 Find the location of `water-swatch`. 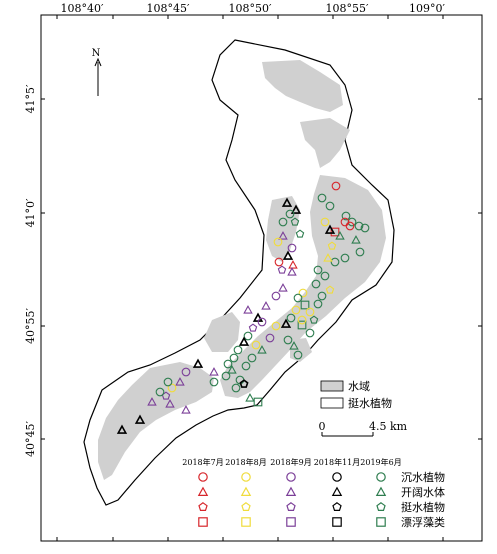

water-swatch is located at coordinates (332, 386).